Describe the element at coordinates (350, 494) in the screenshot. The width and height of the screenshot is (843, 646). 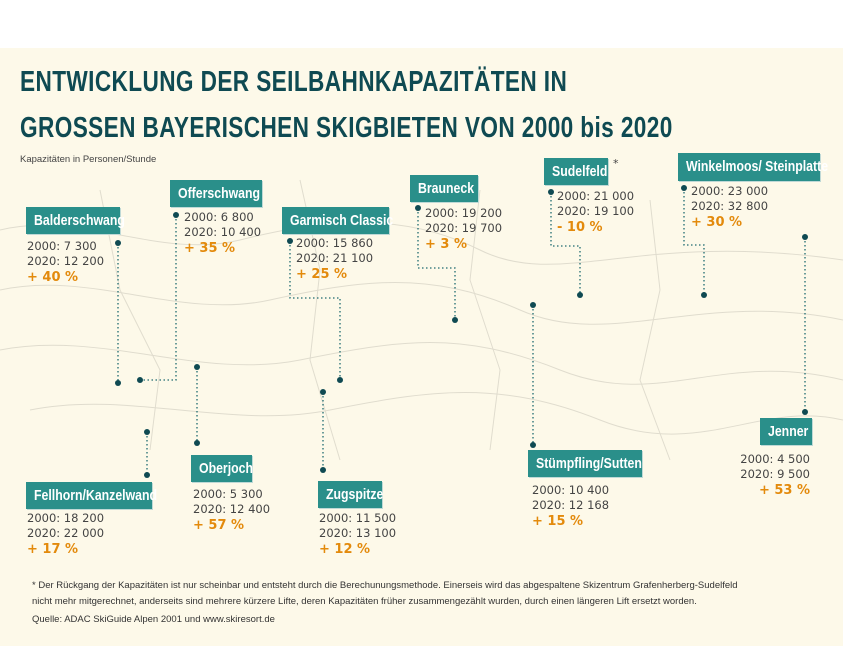
I see `label-zugspitze: Zugspitze` at that location.